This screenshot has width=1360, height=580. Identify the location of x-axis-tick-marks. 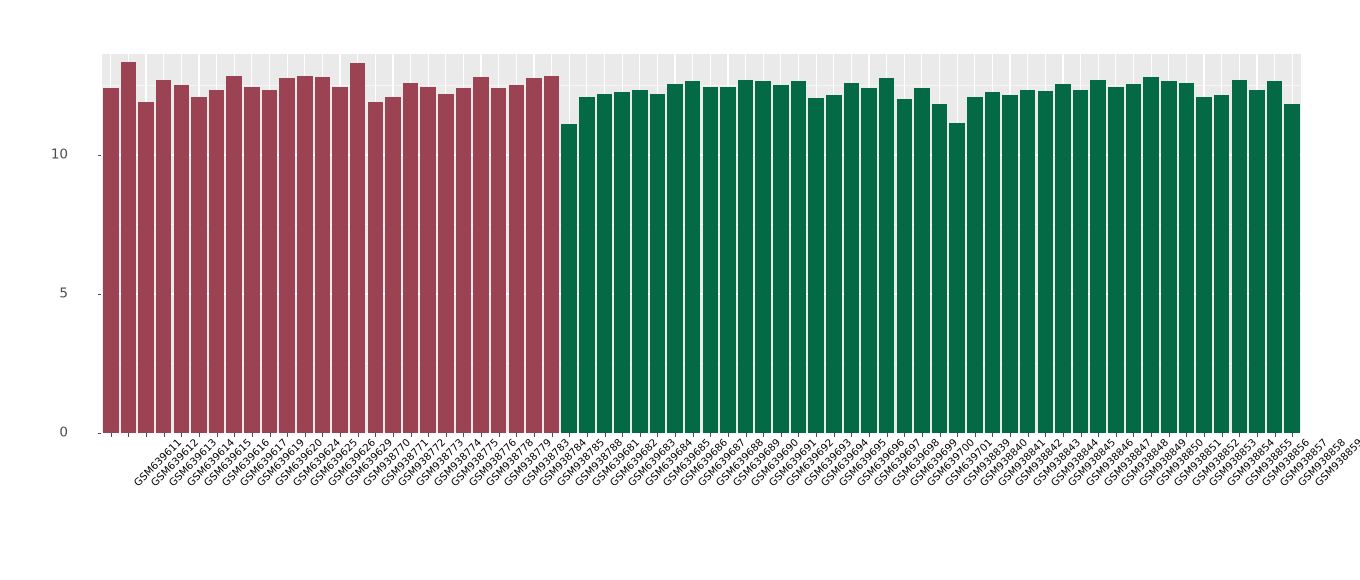
(701, 435).